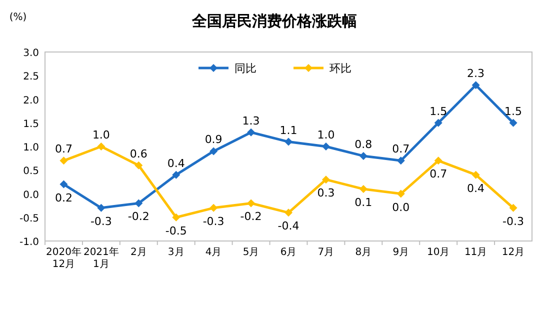  What do you see at coordinates (476, 73) in the screenshot?
I see `data-label: 2.3` at bounding box center [476, 73].